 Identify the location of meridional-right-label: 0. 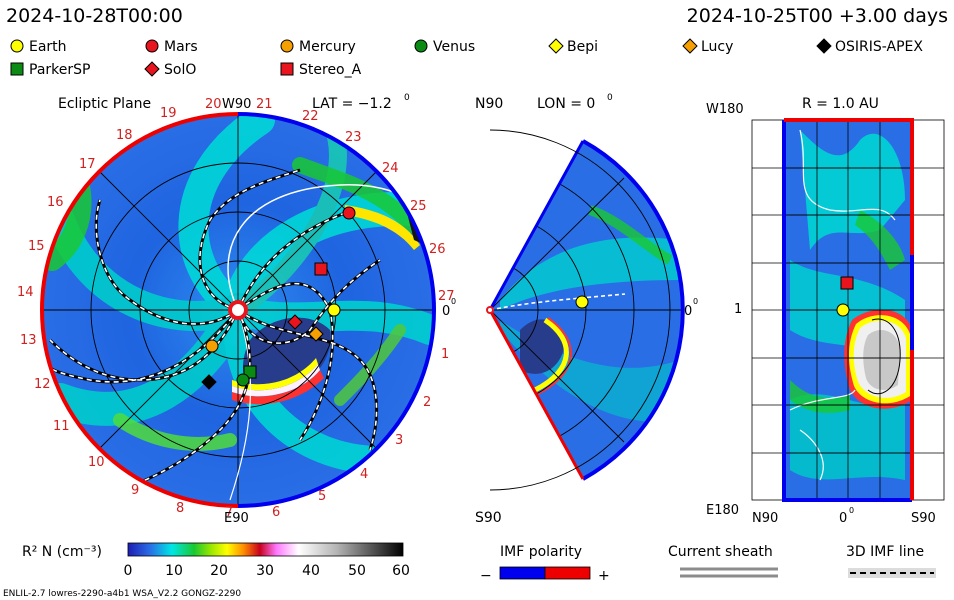
(688, 311).